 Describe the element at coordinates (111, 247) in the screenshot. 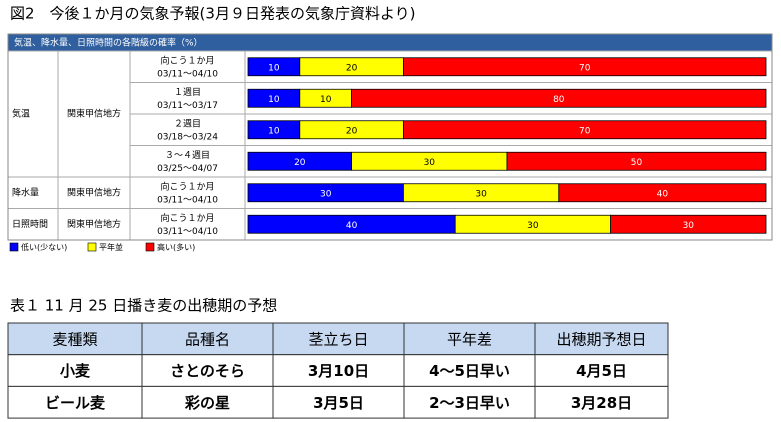

I see `legend-label: 平年並` at that location.